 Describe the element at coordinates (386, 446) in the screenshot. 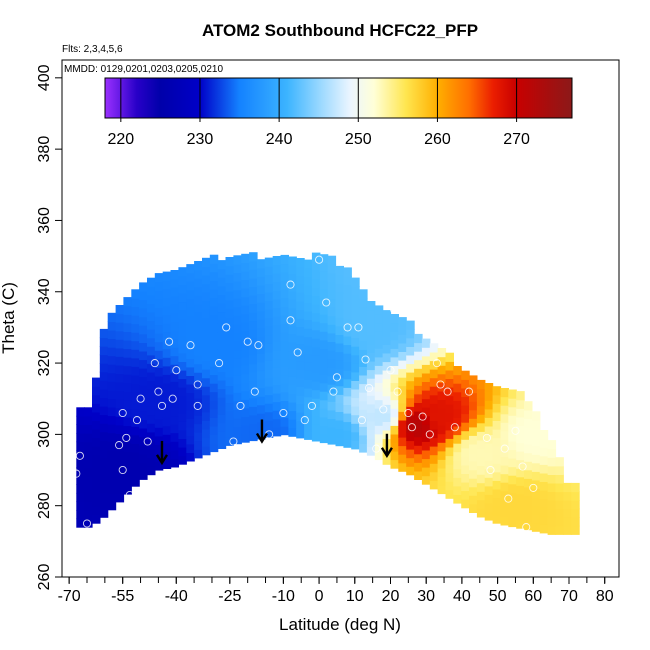

I see `tropopause-arrow` at that location.